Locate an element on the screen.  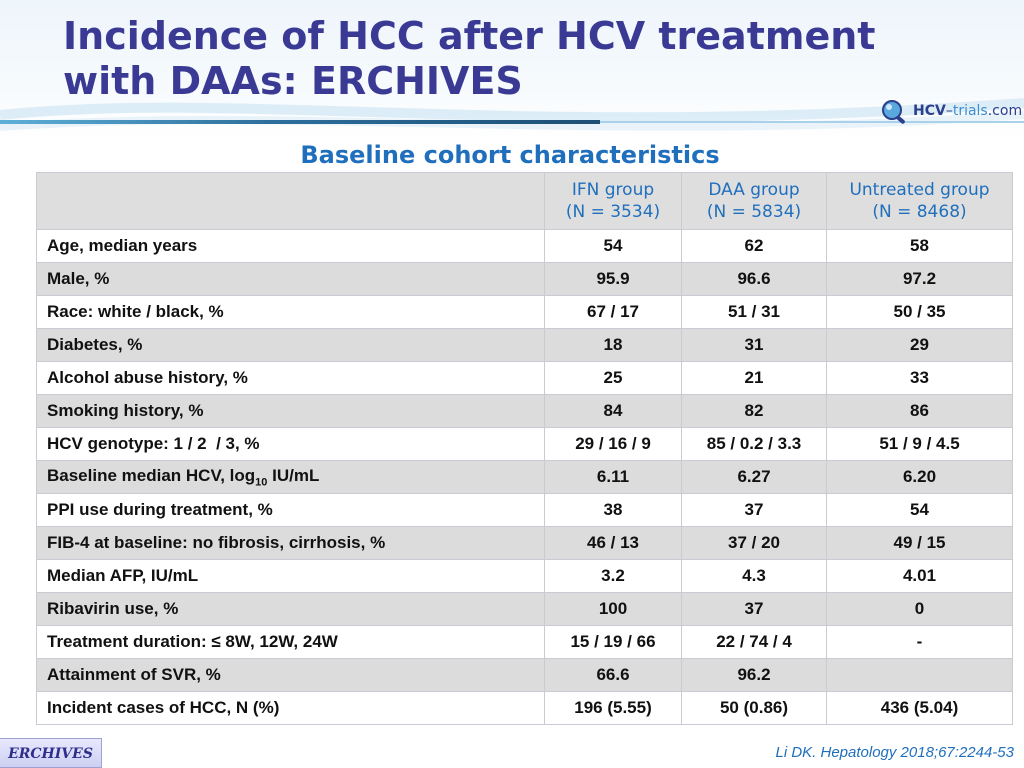
row-label: Smoking history, % is located at coordinates (290, 411).